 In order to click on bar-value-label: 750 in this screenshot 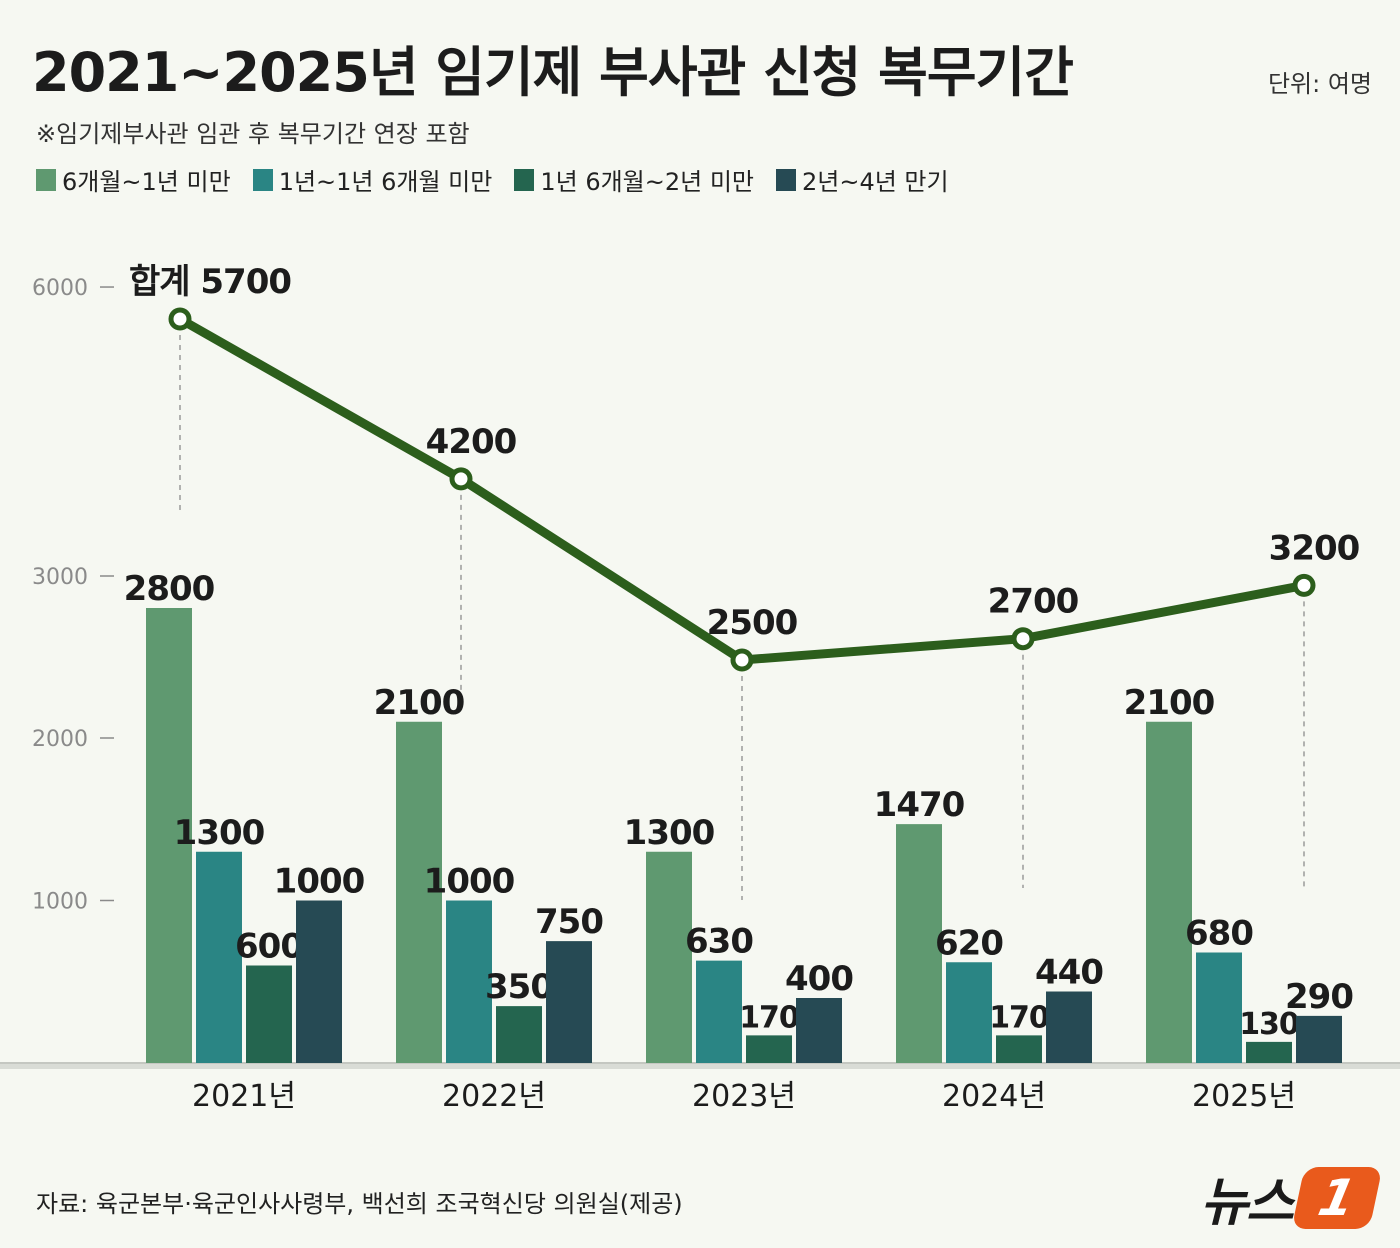, I will do `click(569, 922)`.